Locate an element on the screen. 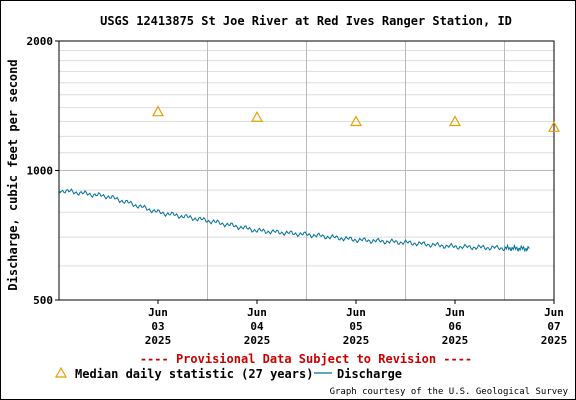 This screenshot has height=400, width=576. y-axis-label: Discharge, cubic feet per second is located at coordinates (13, 174).